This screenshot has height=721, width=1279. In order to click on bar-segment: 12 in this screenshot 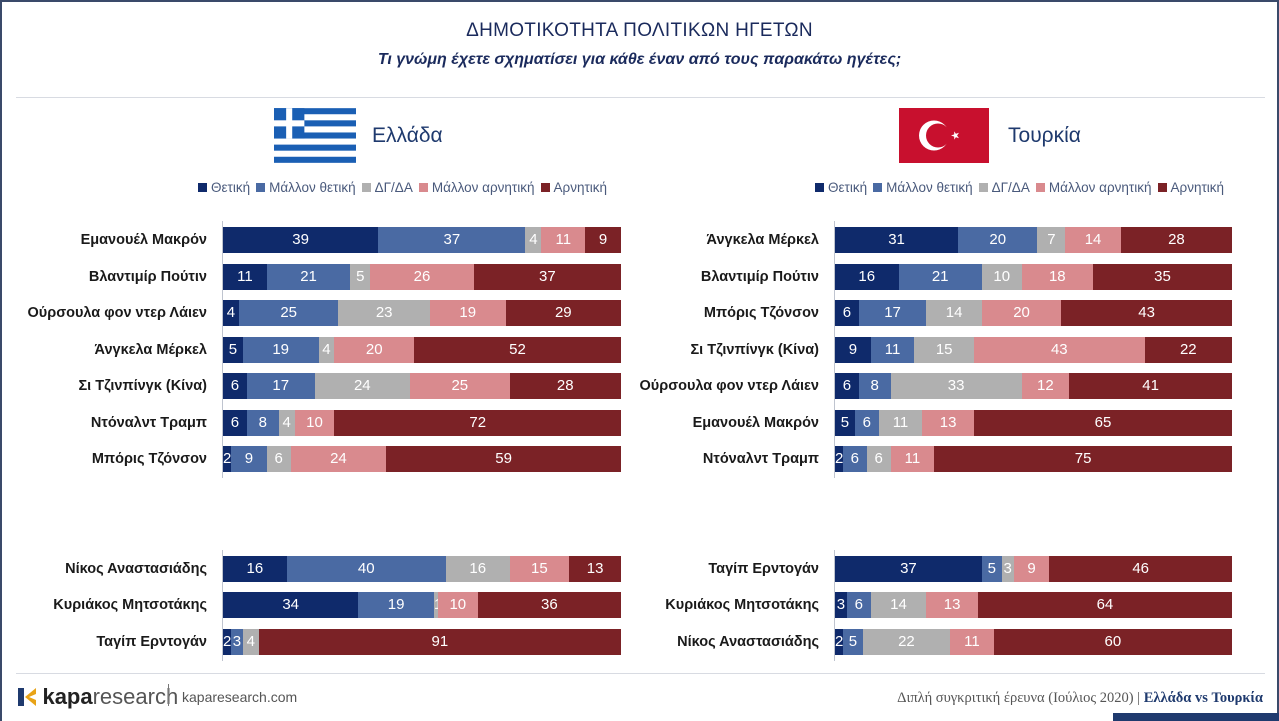, I will do `click(1045, 386)`.